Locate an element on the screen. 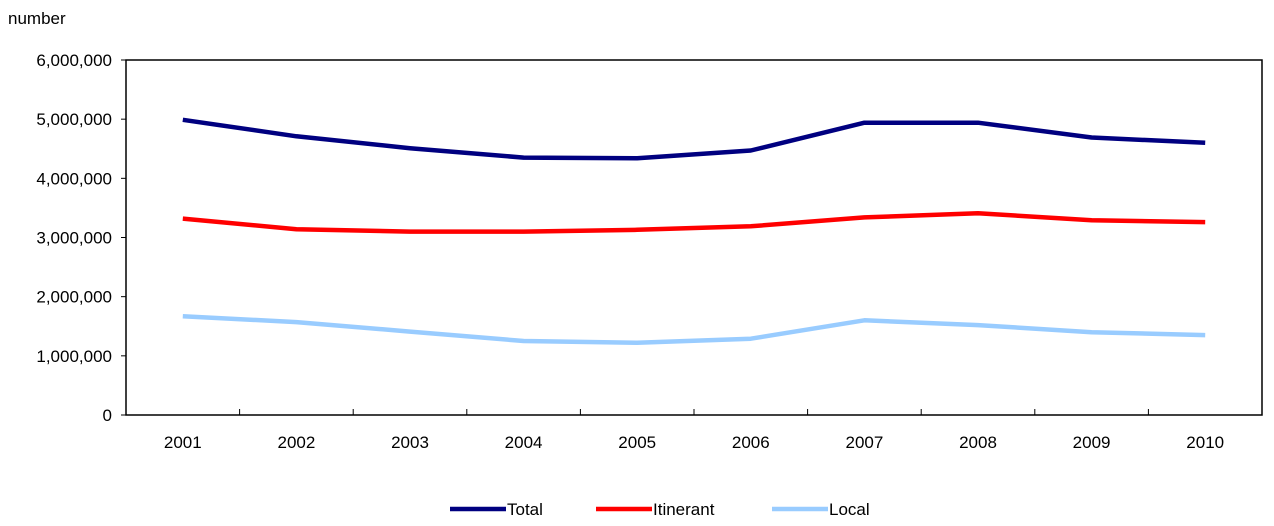  y-tick-label: 0 is located at coordinates (107, 415).